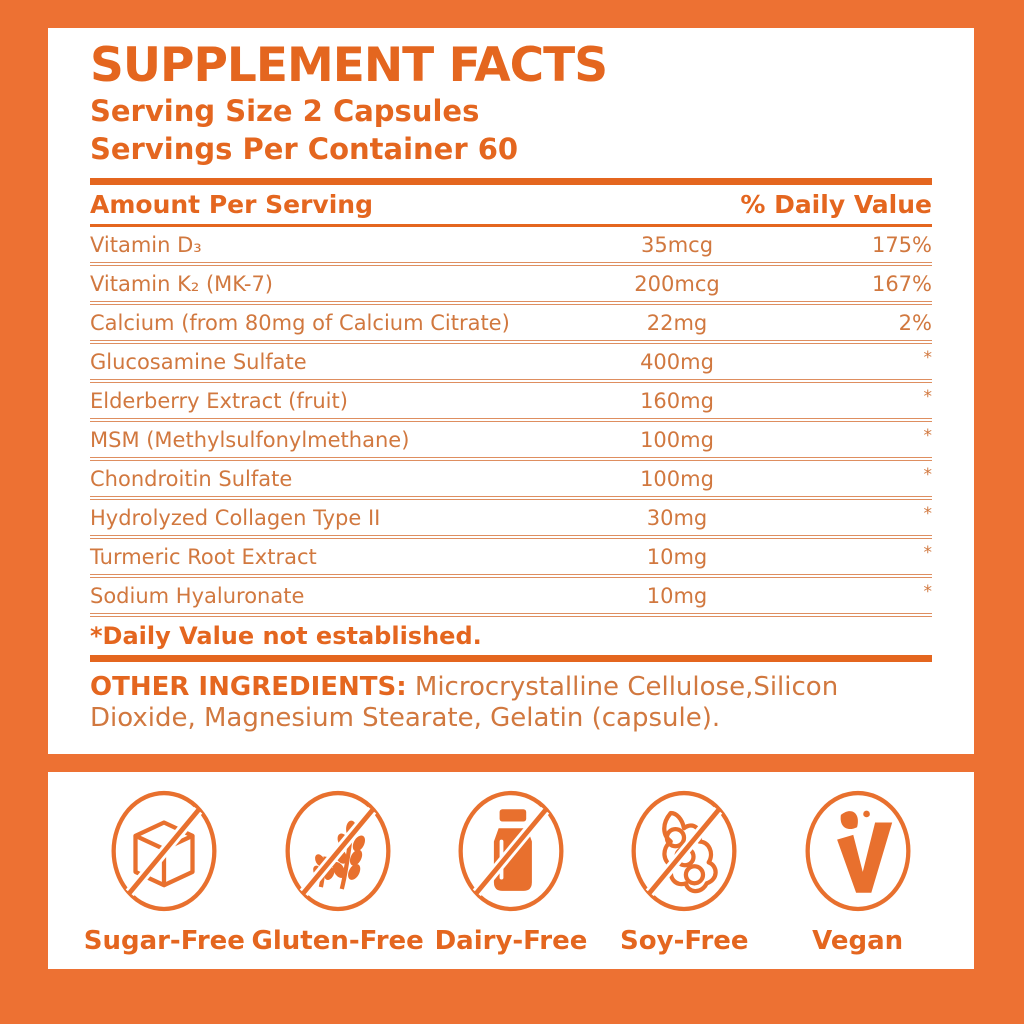 The image size is (1024, 1024). I want to click on table-row: Elderberry Extract (fruit) 160mg *, so click(511, 400).